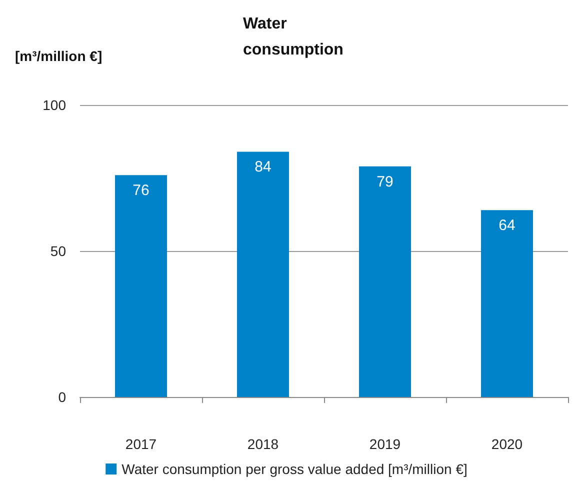 The height and width of the screenshot is (489, 573). Describe the element at coordinates (58, 251) in the screenshot. I see `y-tick-label: 50` at that location.